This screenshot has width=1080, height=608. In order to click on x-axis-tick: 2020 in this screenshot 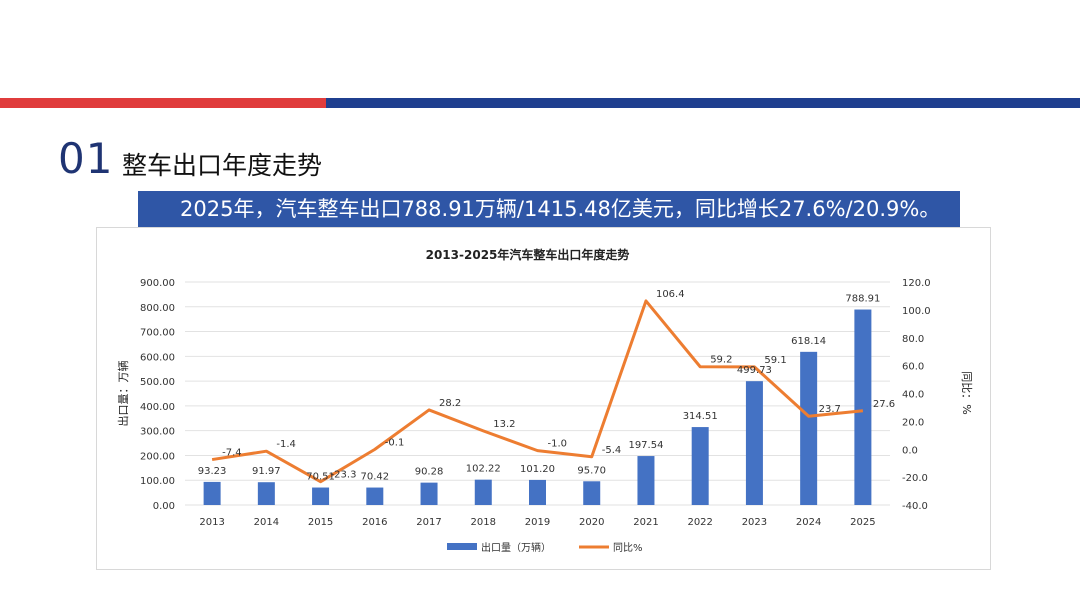, I will do `click(591, 522)`.